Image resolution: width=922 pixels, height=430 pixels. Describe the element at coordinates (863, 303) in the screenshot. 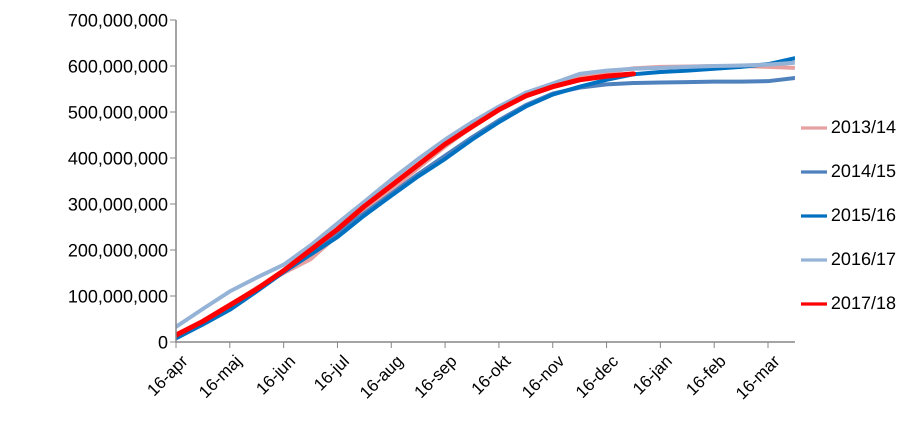

I see `legend-label: 2017/18` at that location.